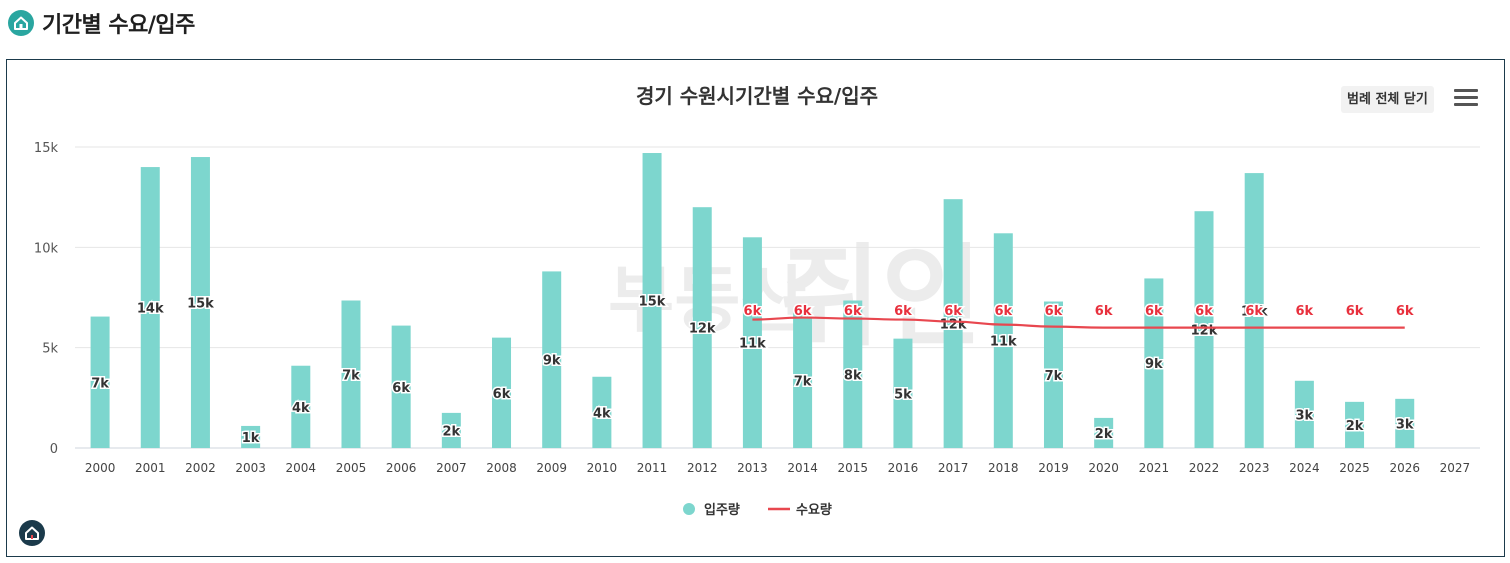  What do you see at coordinates (903, 468) in the screenshot?
I see `x-tick-label: 2016` at bounding box center [903, 468].